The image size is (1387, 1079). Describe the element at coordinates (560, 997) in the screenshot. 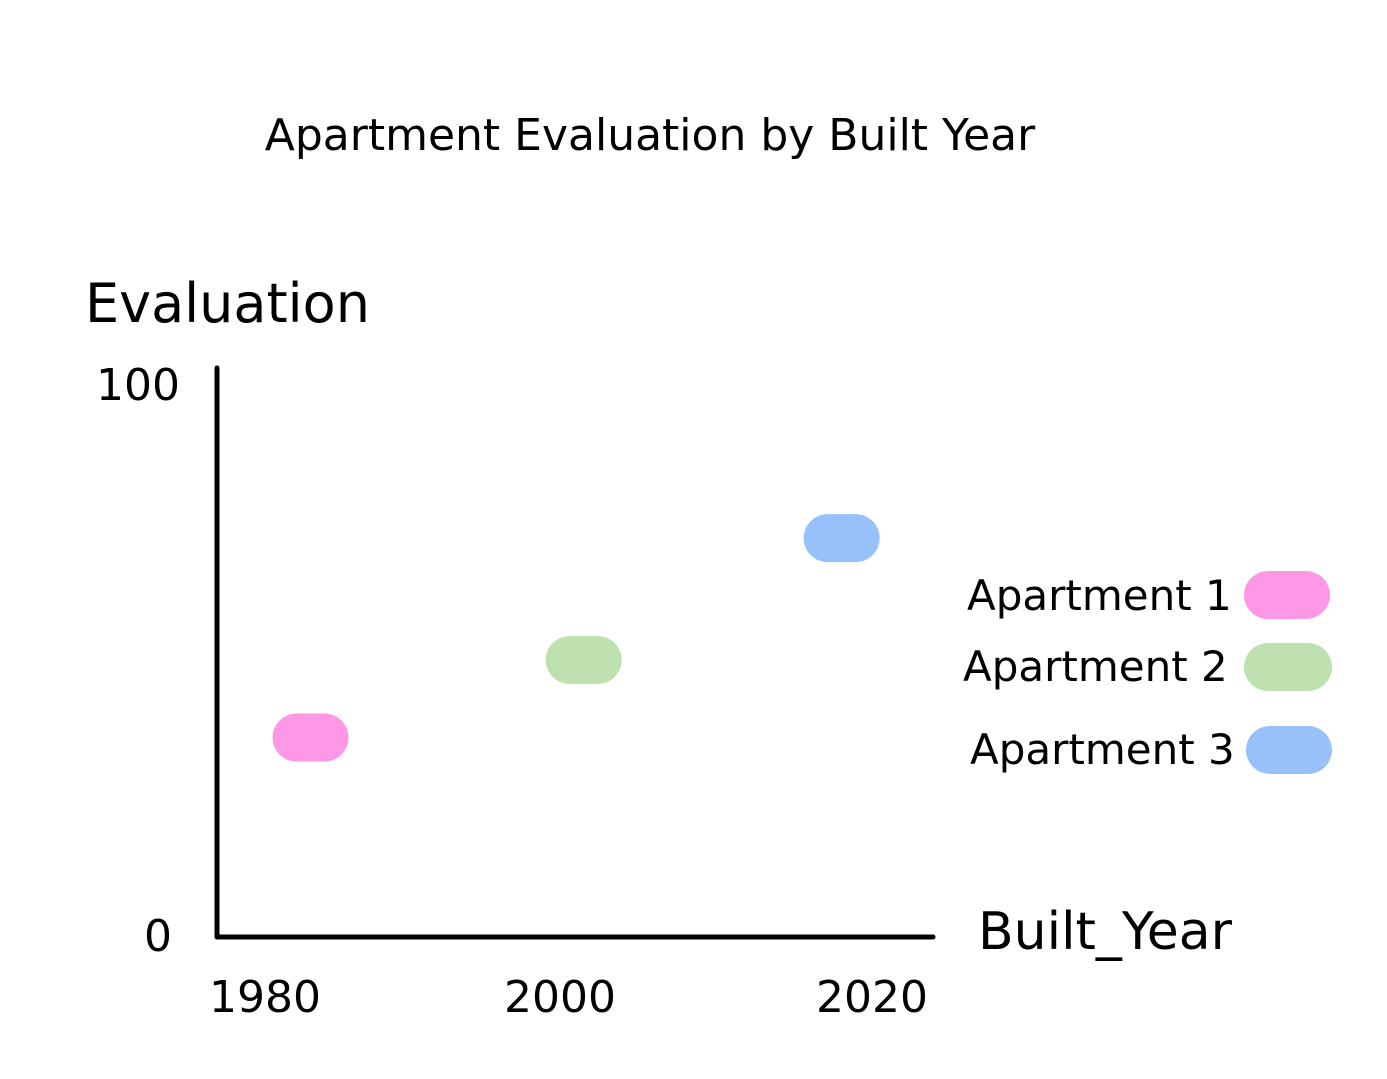

I see `x-tick-label-2000: 2000` at that location.